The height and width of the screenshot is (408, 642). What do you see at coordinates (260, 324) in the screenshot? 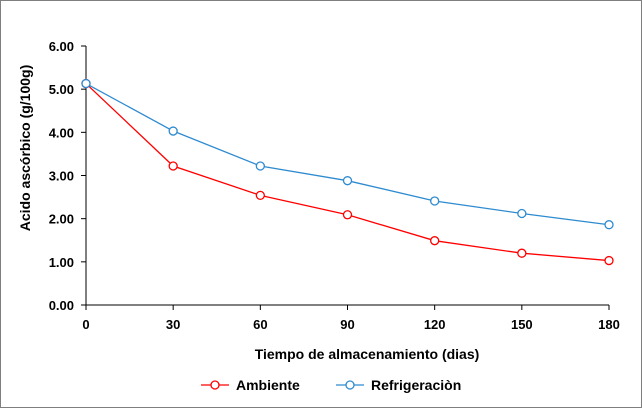
I see `x-tick-label: 60` at bounding box center [260, 324].